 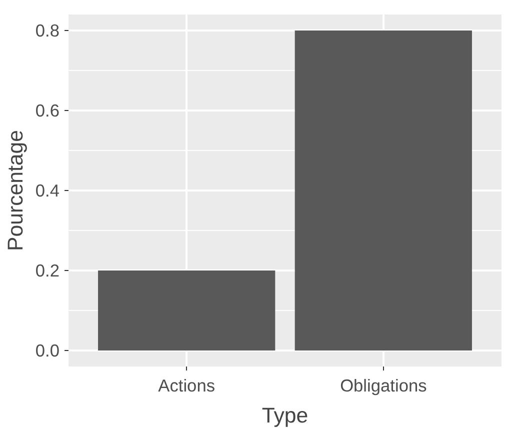 What do you see at coordinates (15, 190) in the screenshot?
I see `y-axis-title: Pourcentage` at bounding box center [15, 190].